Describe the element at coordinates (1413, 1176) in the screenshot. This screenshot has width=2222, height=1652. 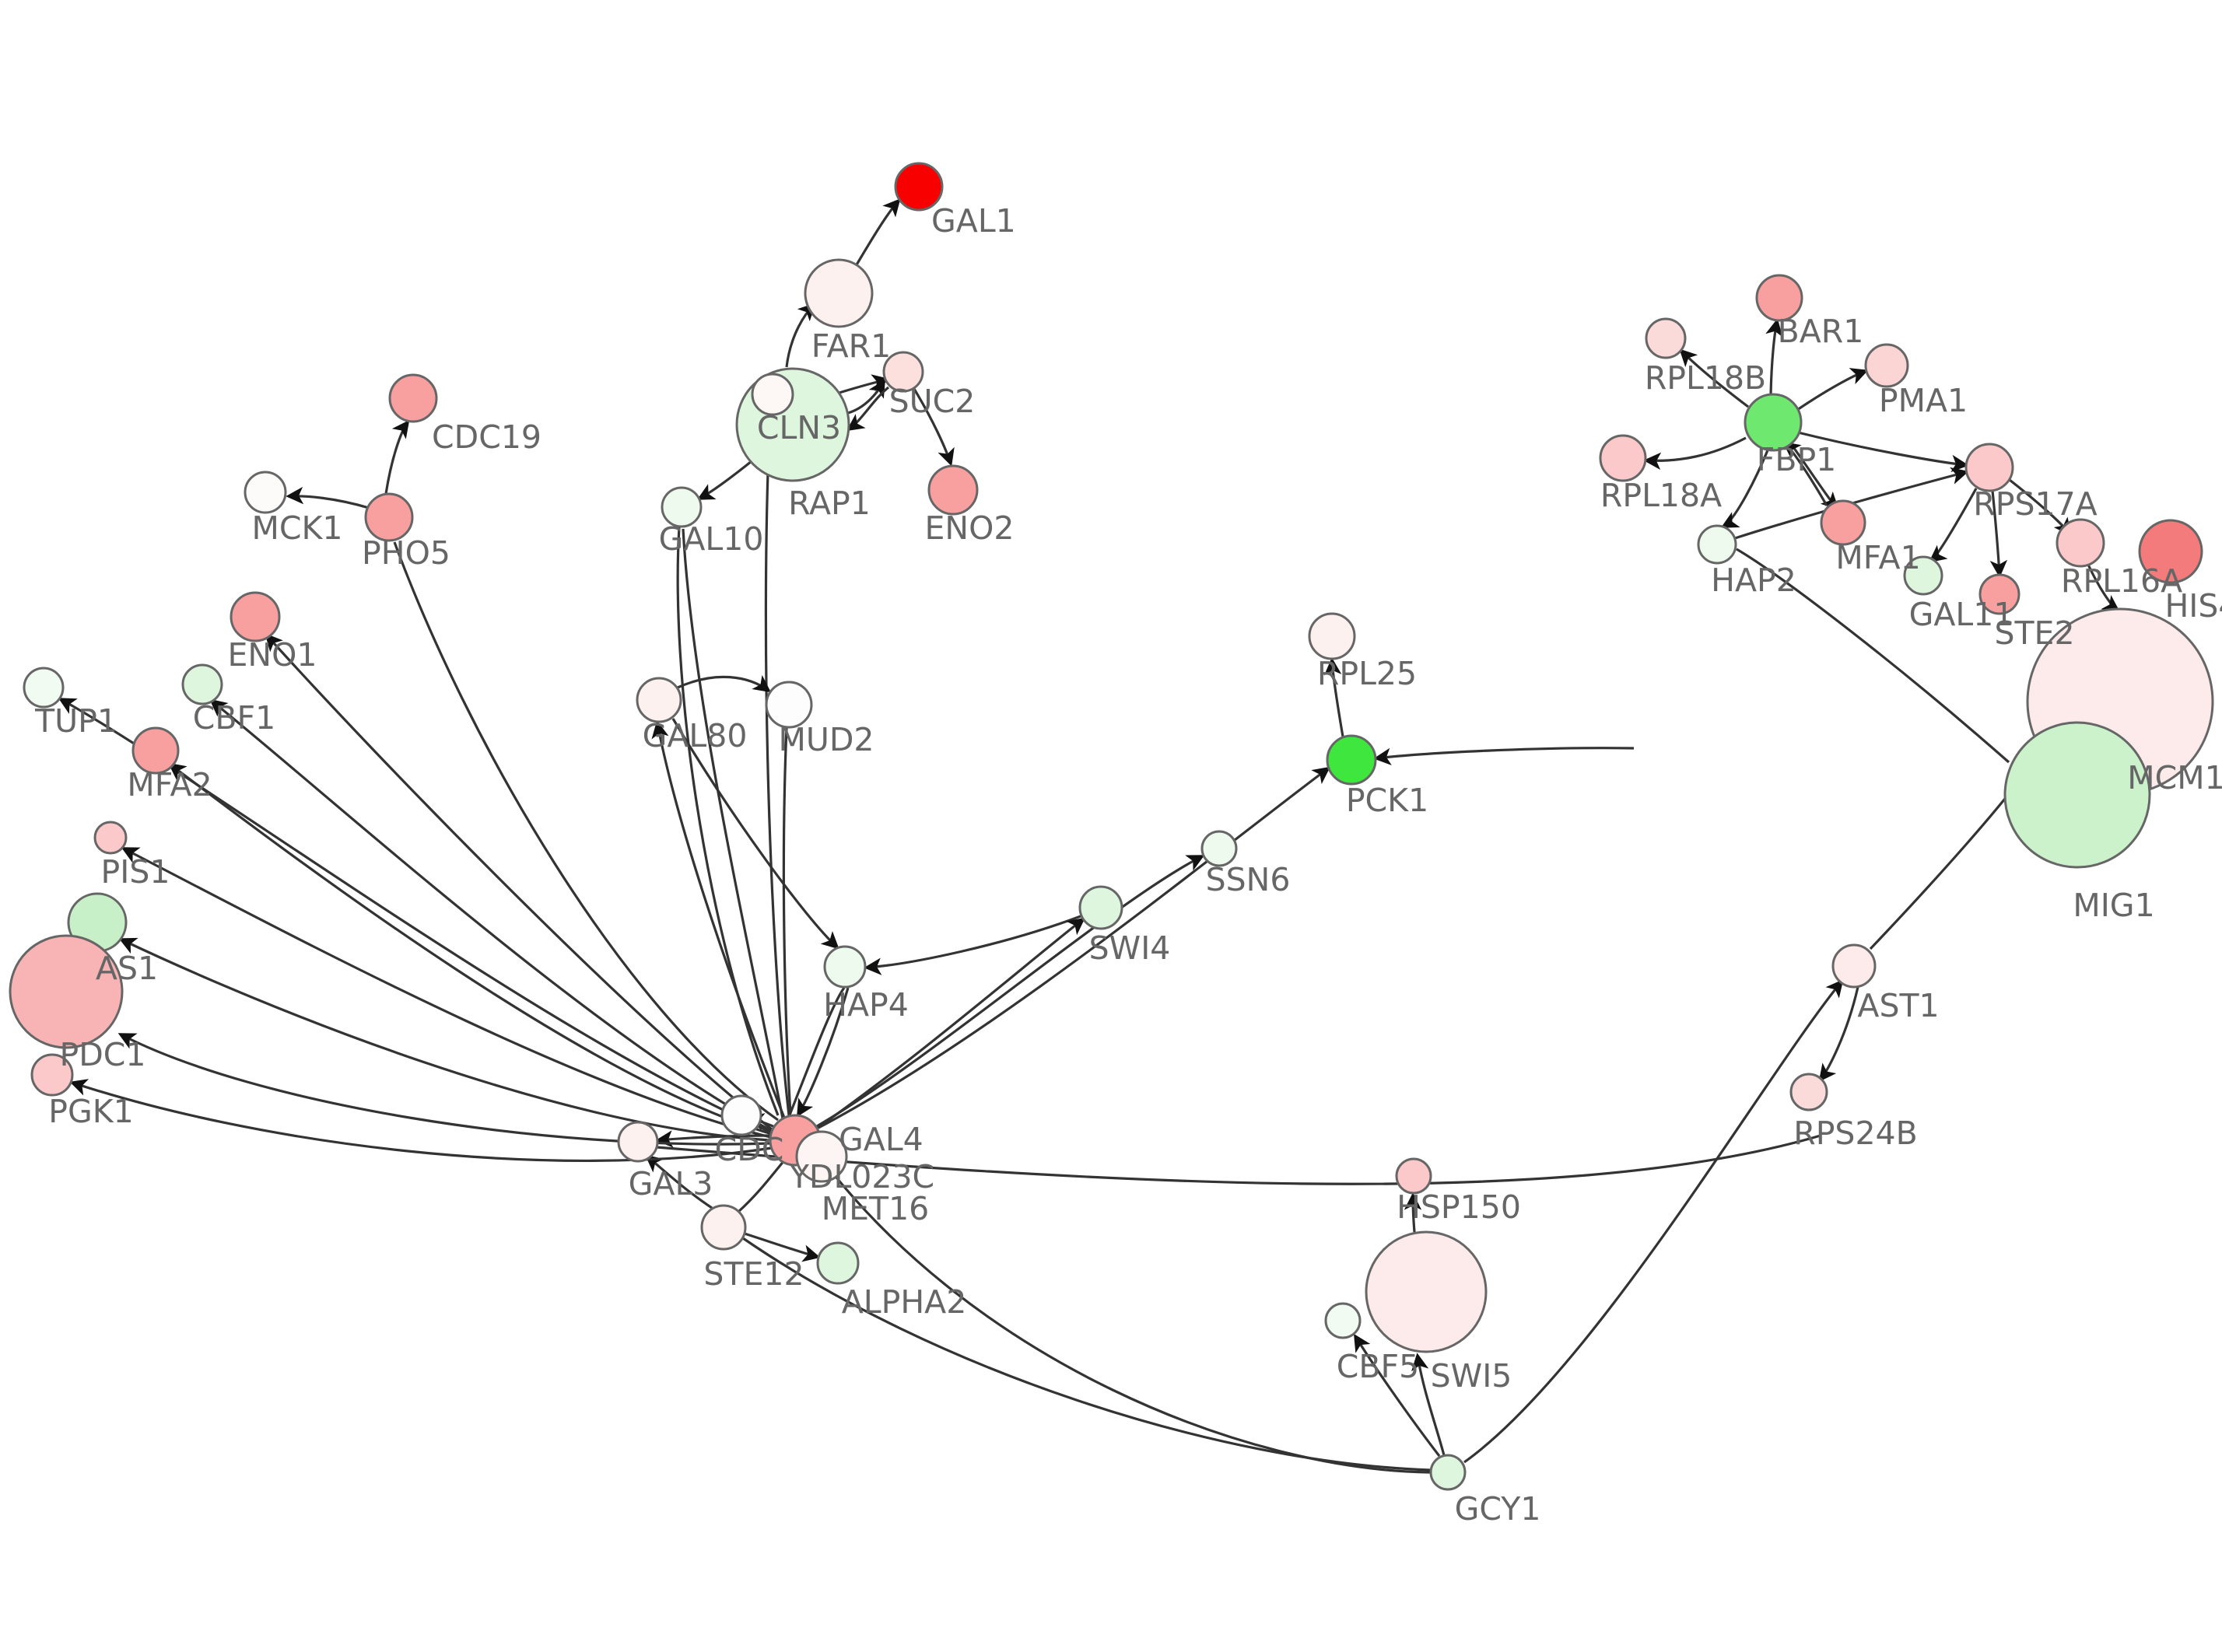
I see `node-hsp150: HSP150` at that location.